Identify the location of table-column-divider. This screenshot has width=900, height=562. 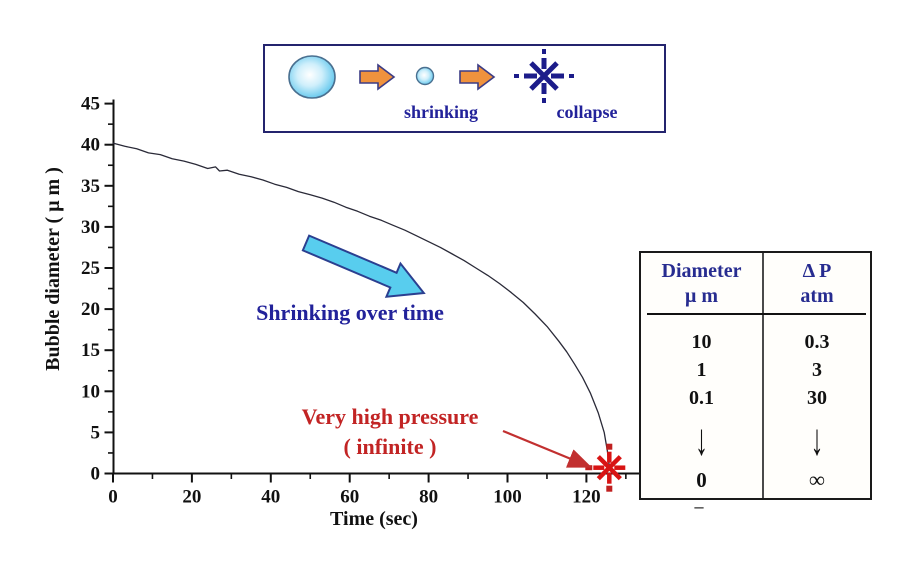
(763, 375).